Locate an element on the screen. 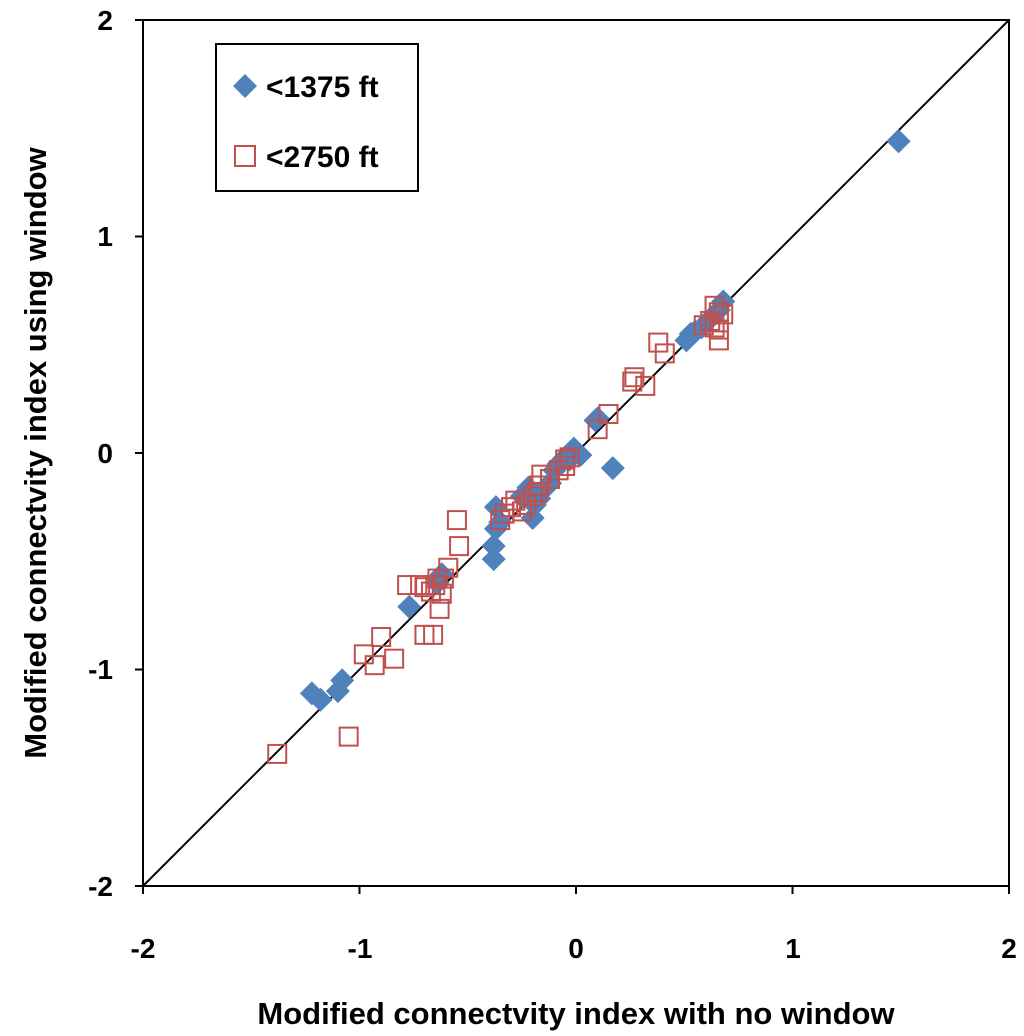 The image size is (1024, 1036). y-tick-label: 1 is located at coordinates (105, 236).